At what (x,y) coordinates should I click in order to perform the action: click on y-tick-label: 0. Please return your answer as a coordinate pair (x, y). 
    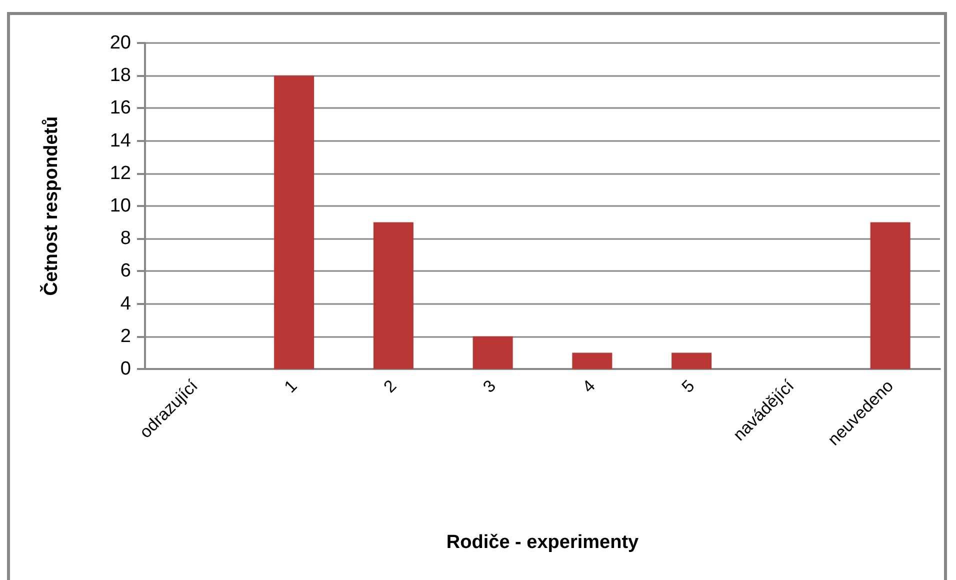
    Looking at the image, I should click on (125, 369).